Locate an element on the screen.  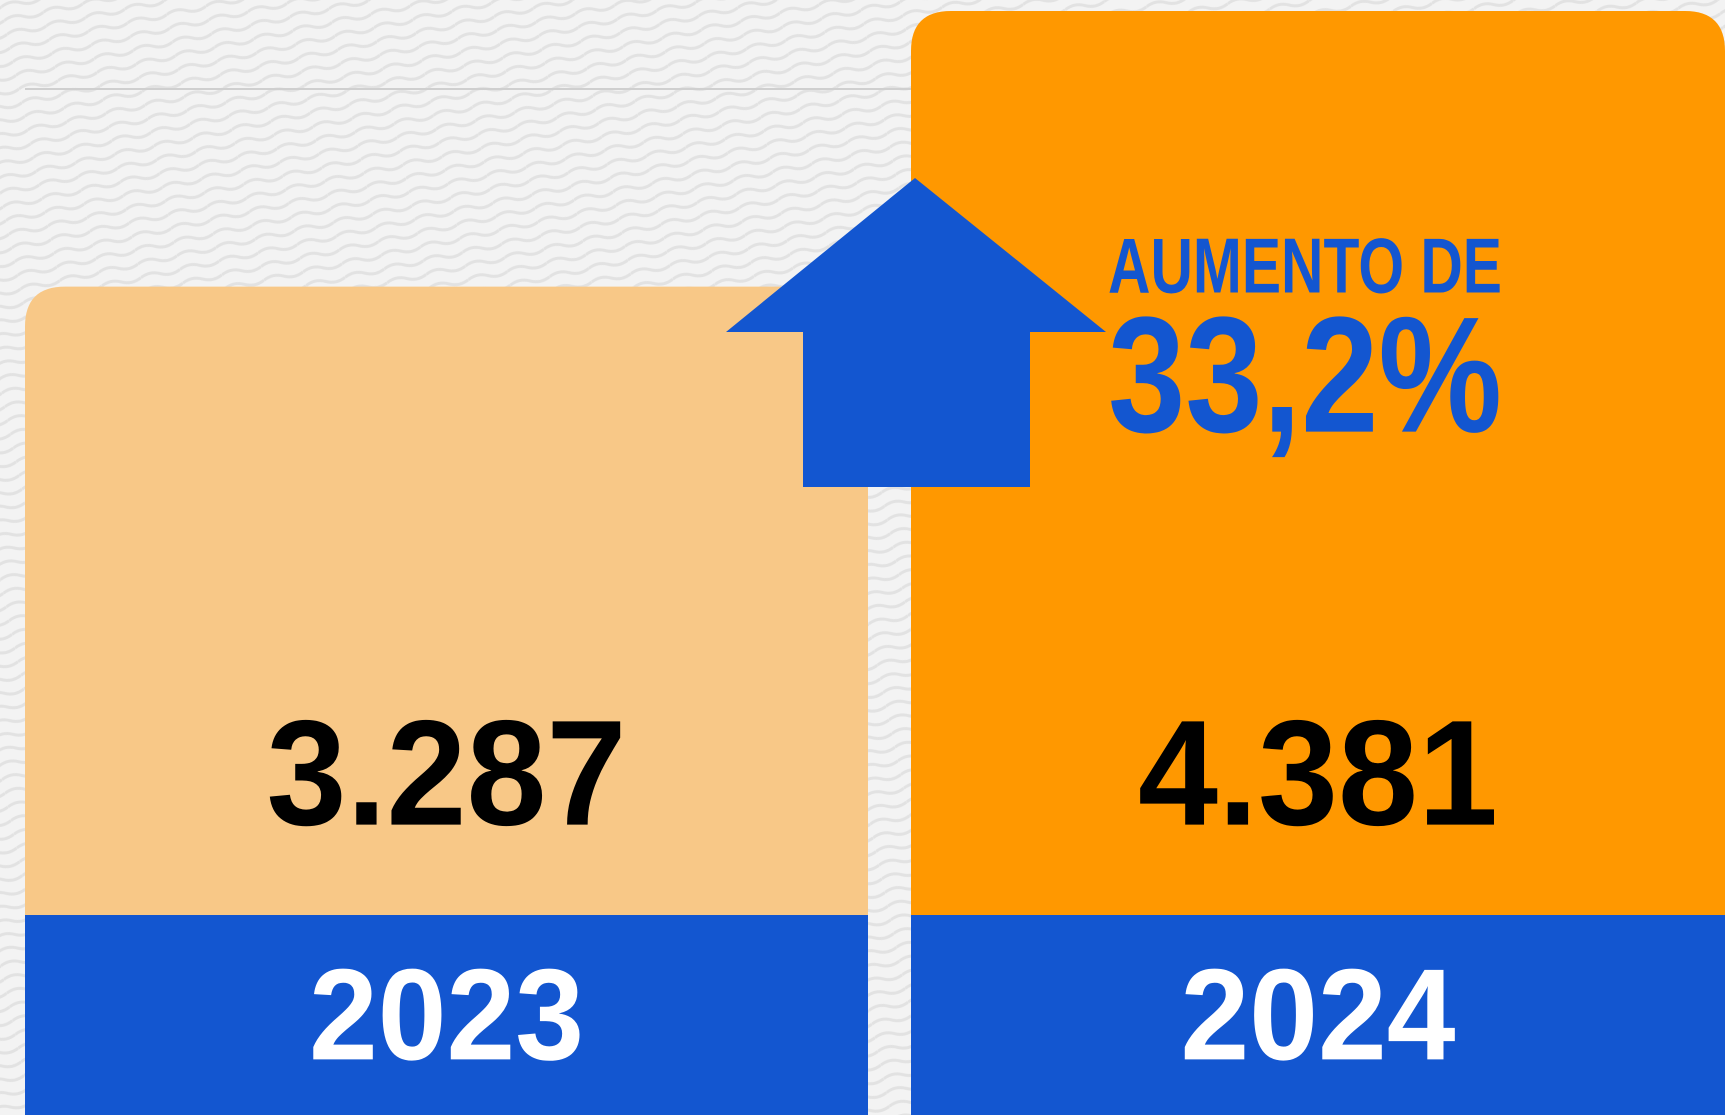
x-tick-label: 2024 is located at coordinates (1318, 1014).